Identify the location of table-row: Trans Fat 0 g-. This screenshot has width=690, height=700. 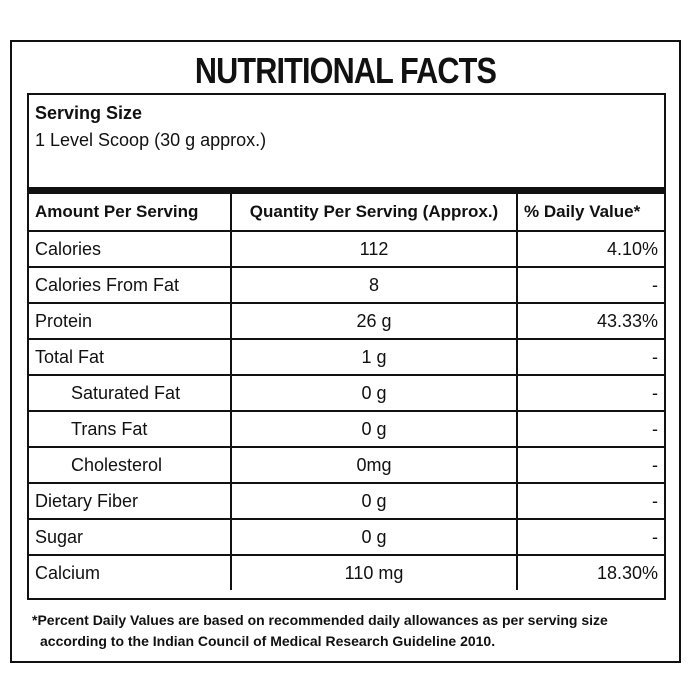
(346, 429).